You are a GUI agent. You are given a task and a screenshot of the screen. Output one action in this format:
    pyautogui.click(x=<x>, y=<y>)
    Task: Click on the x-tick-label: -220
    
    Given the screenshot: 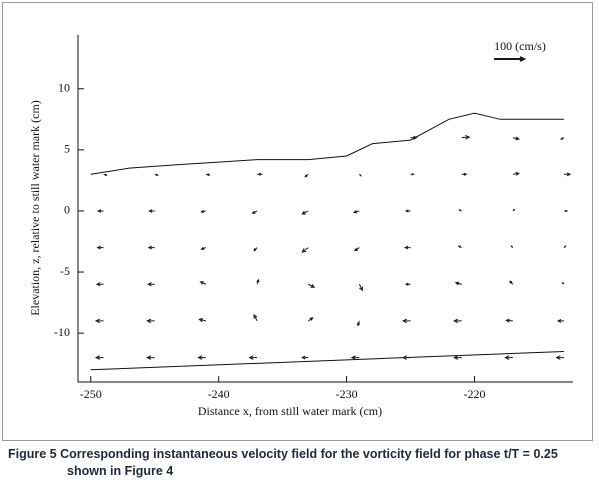 What is the action you would take?
    pyautogui.click(x=475, y=394)
    